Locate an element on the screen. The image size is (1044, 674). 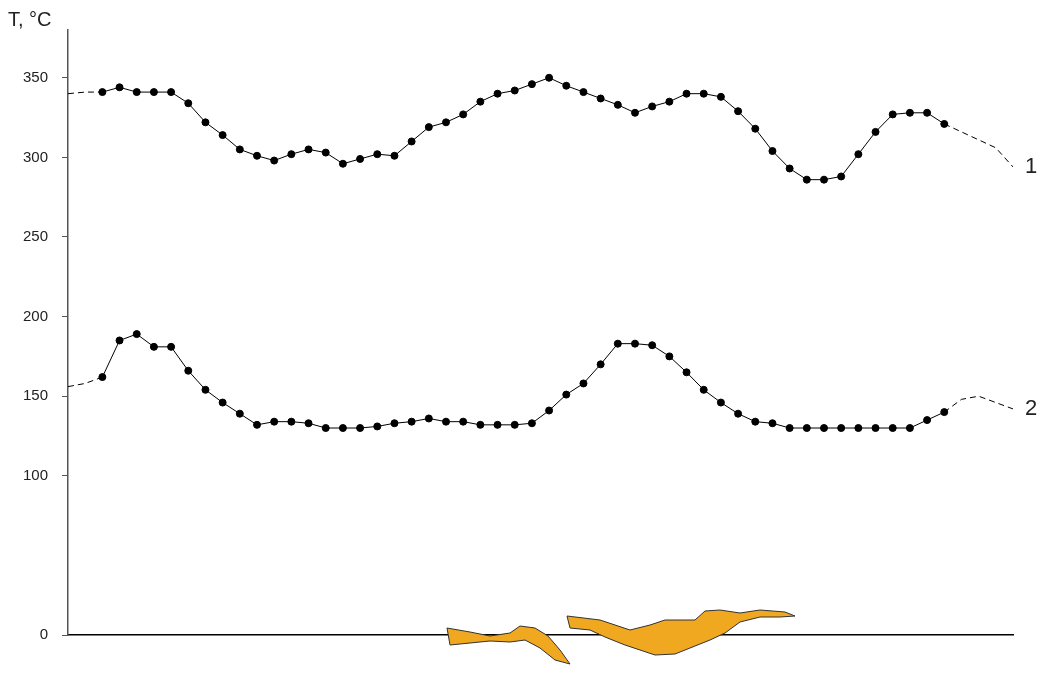
y-tick-label: 300 is located at coordinates (35, 156).